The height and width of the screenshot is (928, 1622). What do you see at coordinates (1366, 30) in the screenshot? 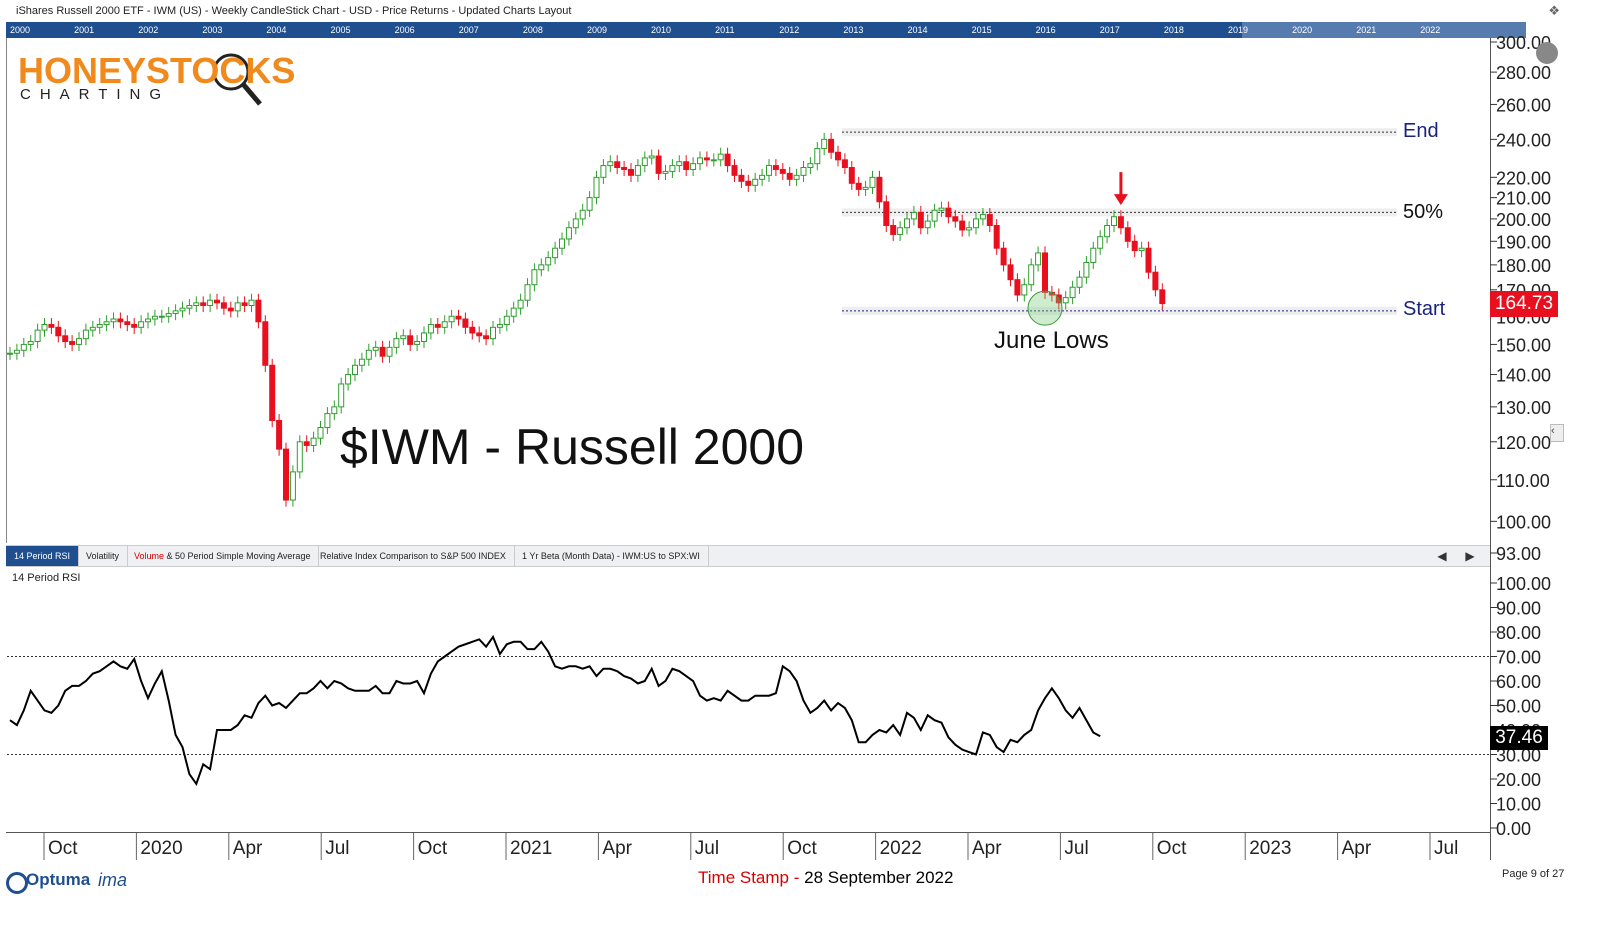
I see `year-strip-label: 2021` at bounding box center [1366, 30].